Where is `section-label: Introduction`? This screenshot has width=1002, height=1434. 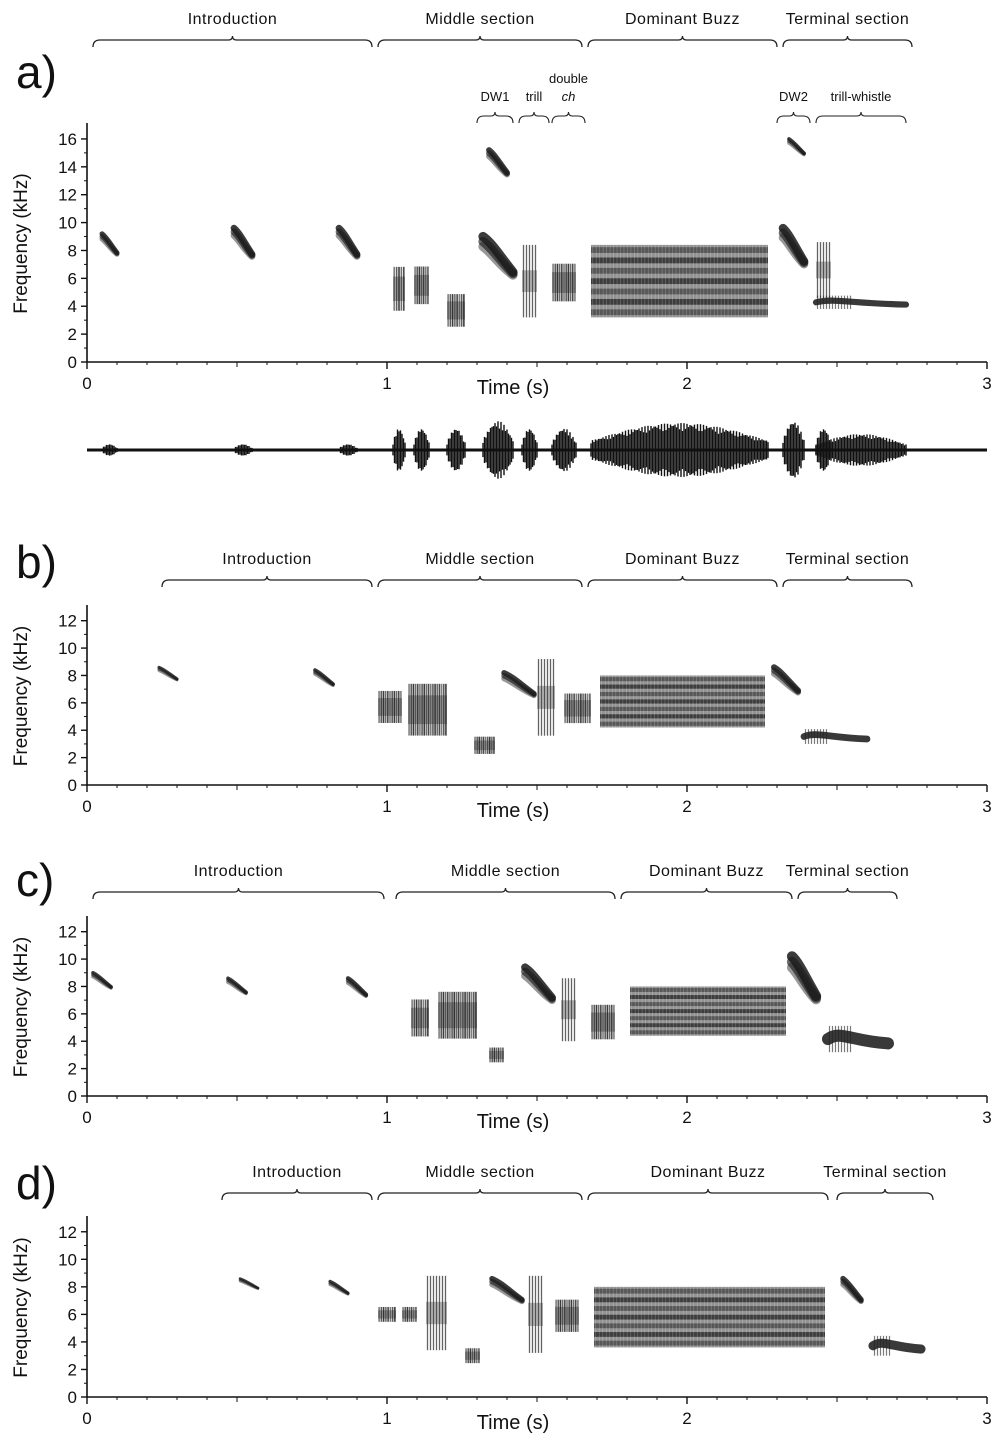 section-label: Introduction is located at coordinates (297, 1172).